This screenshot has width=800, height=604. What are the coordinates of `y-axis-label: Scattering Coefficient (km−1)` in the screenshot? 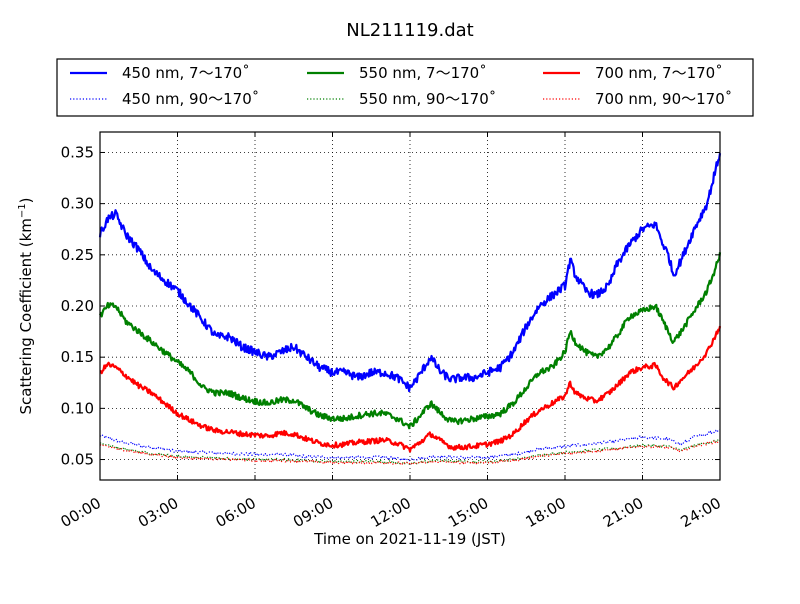 It's located at (26, 305).